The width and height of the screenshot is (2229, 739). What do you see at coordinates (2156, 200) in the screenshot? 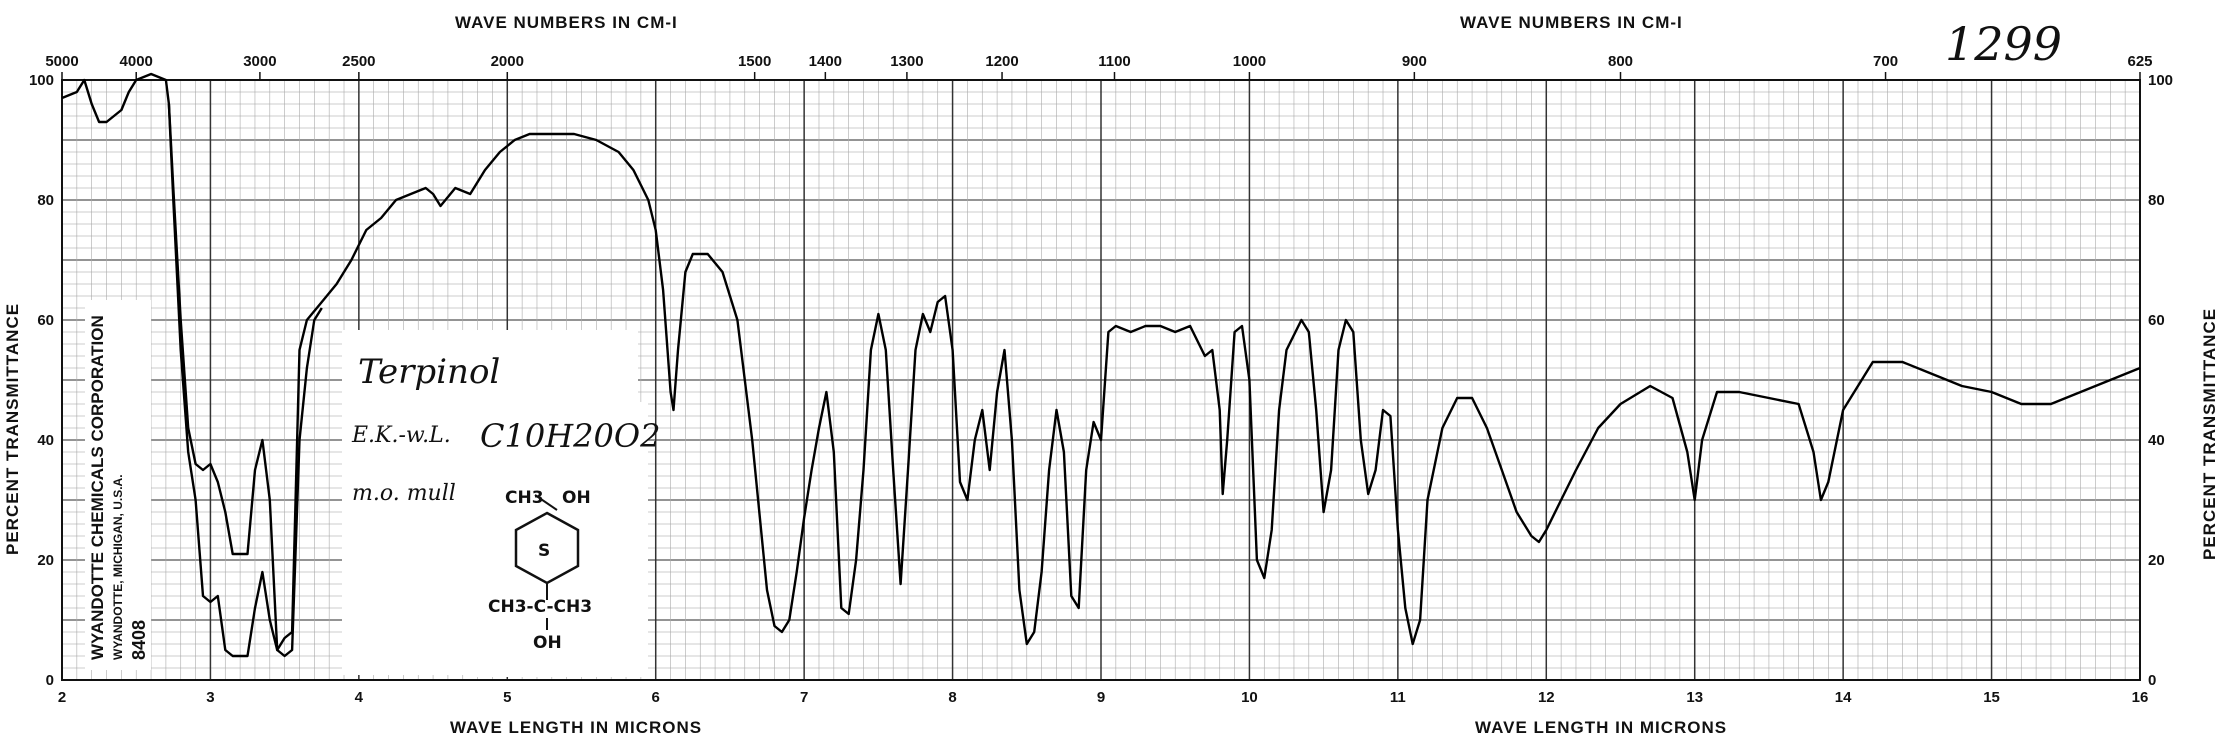
I see `y-tick-label-right: 80` at bounding box center [2156, 200].